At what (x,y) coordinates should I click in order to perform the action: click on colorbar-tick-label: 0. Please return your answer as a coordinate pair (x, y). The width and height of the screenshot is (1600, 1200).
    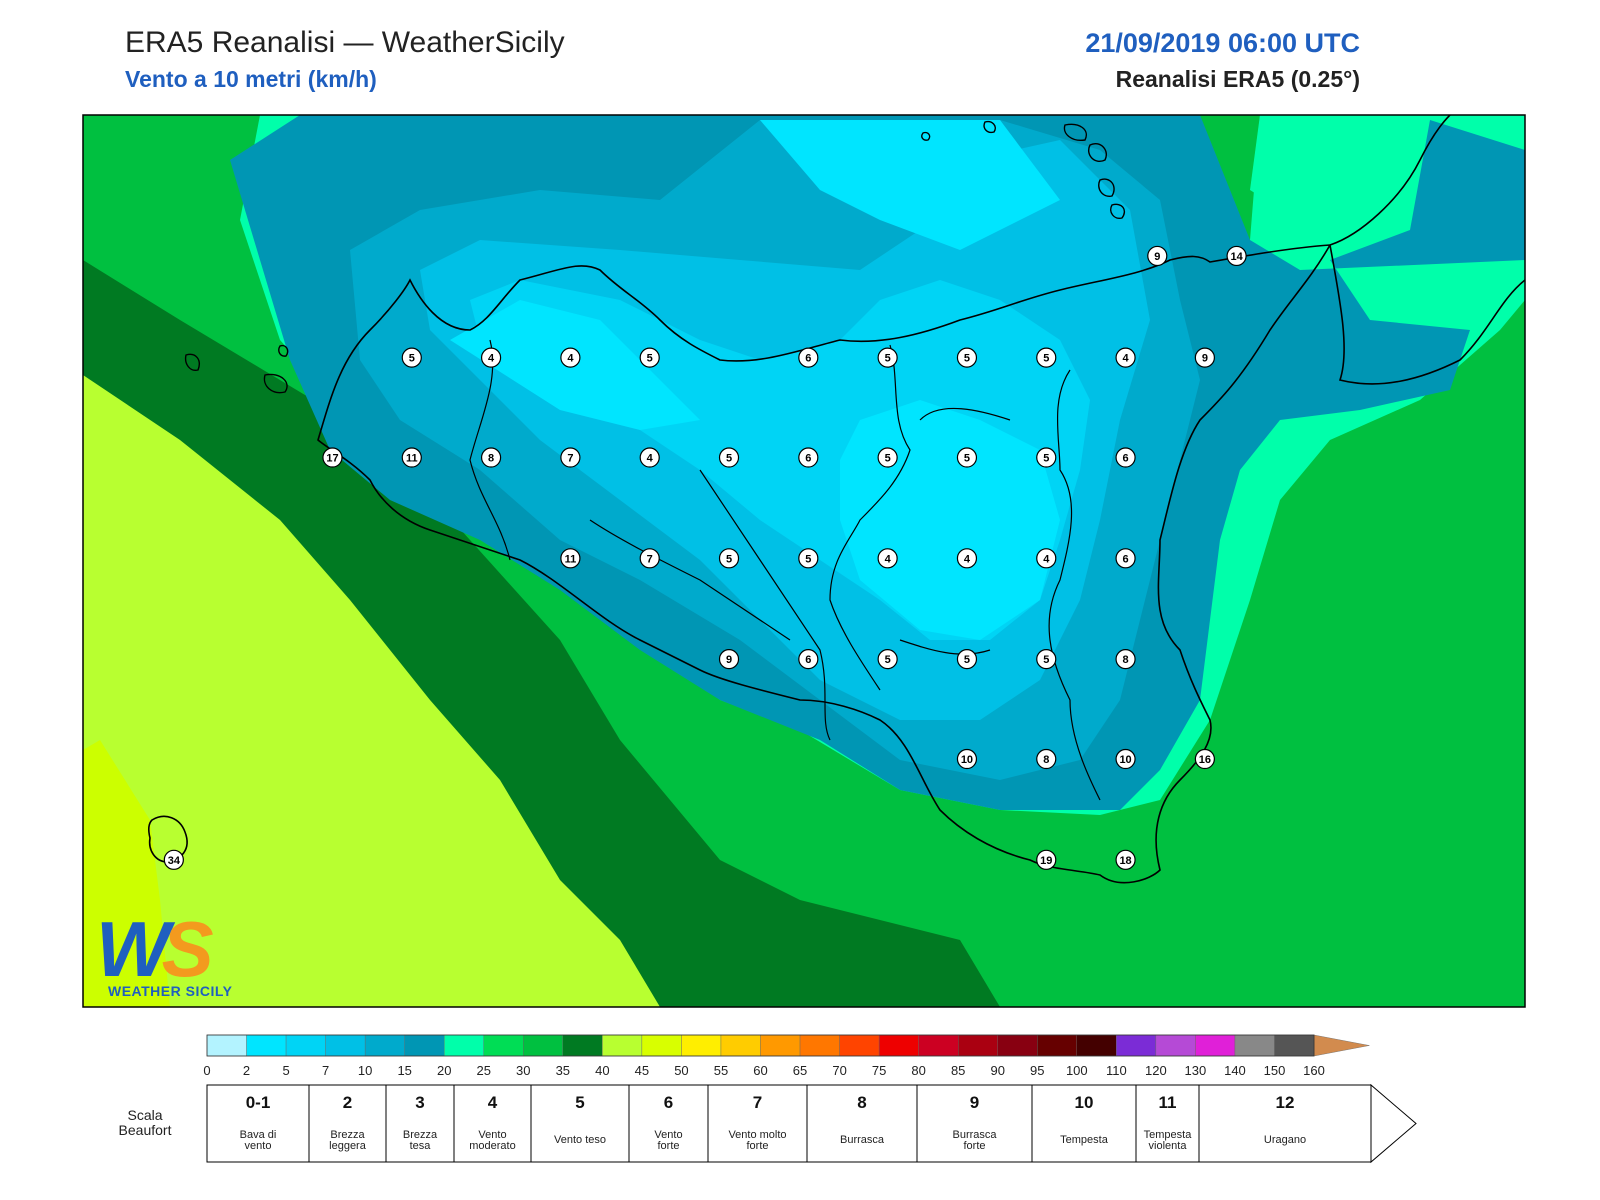
    Looking at the image, I should click on (206, 1070).